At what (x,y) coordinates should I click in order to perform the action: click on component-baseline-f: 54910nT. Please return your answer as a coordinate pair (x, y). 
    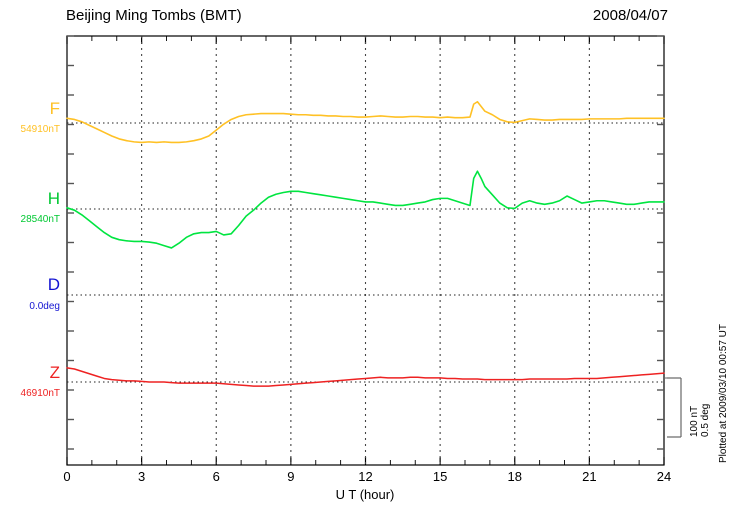
    Looking at the image, I should click on (40, 129).